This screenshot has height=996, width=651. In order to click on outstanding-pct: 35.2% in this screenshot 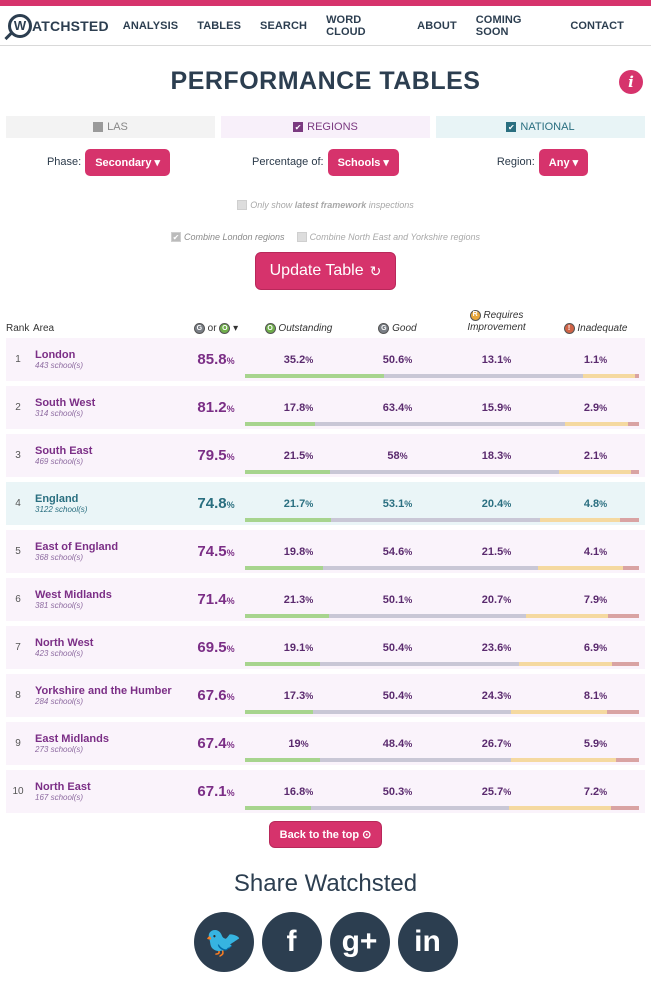, I will do `click(298, 360)`.